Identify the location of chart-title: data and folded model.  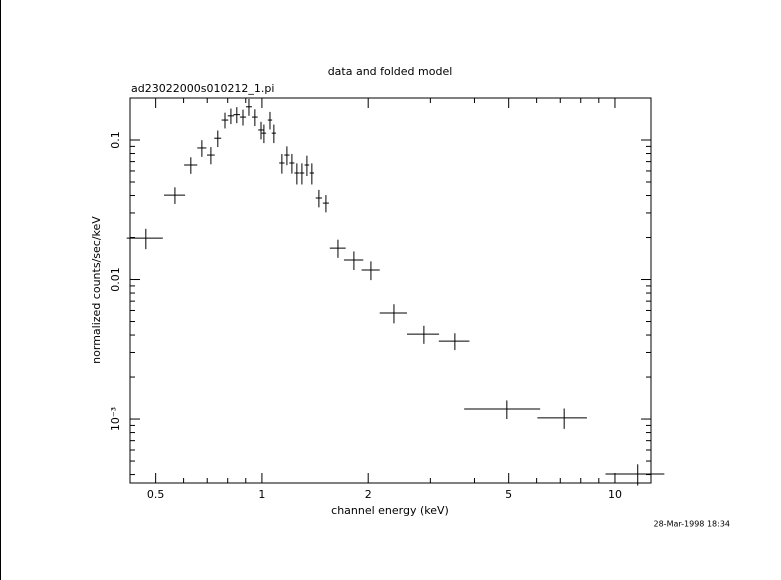
(390, 71).